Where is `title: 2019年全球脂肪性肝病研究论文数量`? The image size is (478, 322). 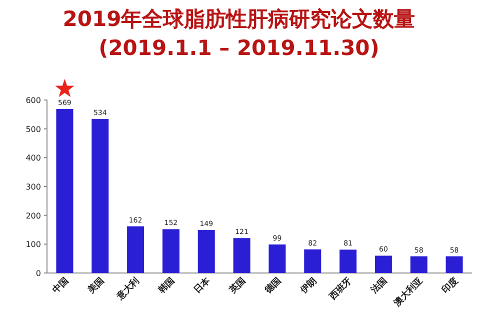
title: 2019年全球脂肪性肝病研究论文数量 is located at coordinates (239, 19).